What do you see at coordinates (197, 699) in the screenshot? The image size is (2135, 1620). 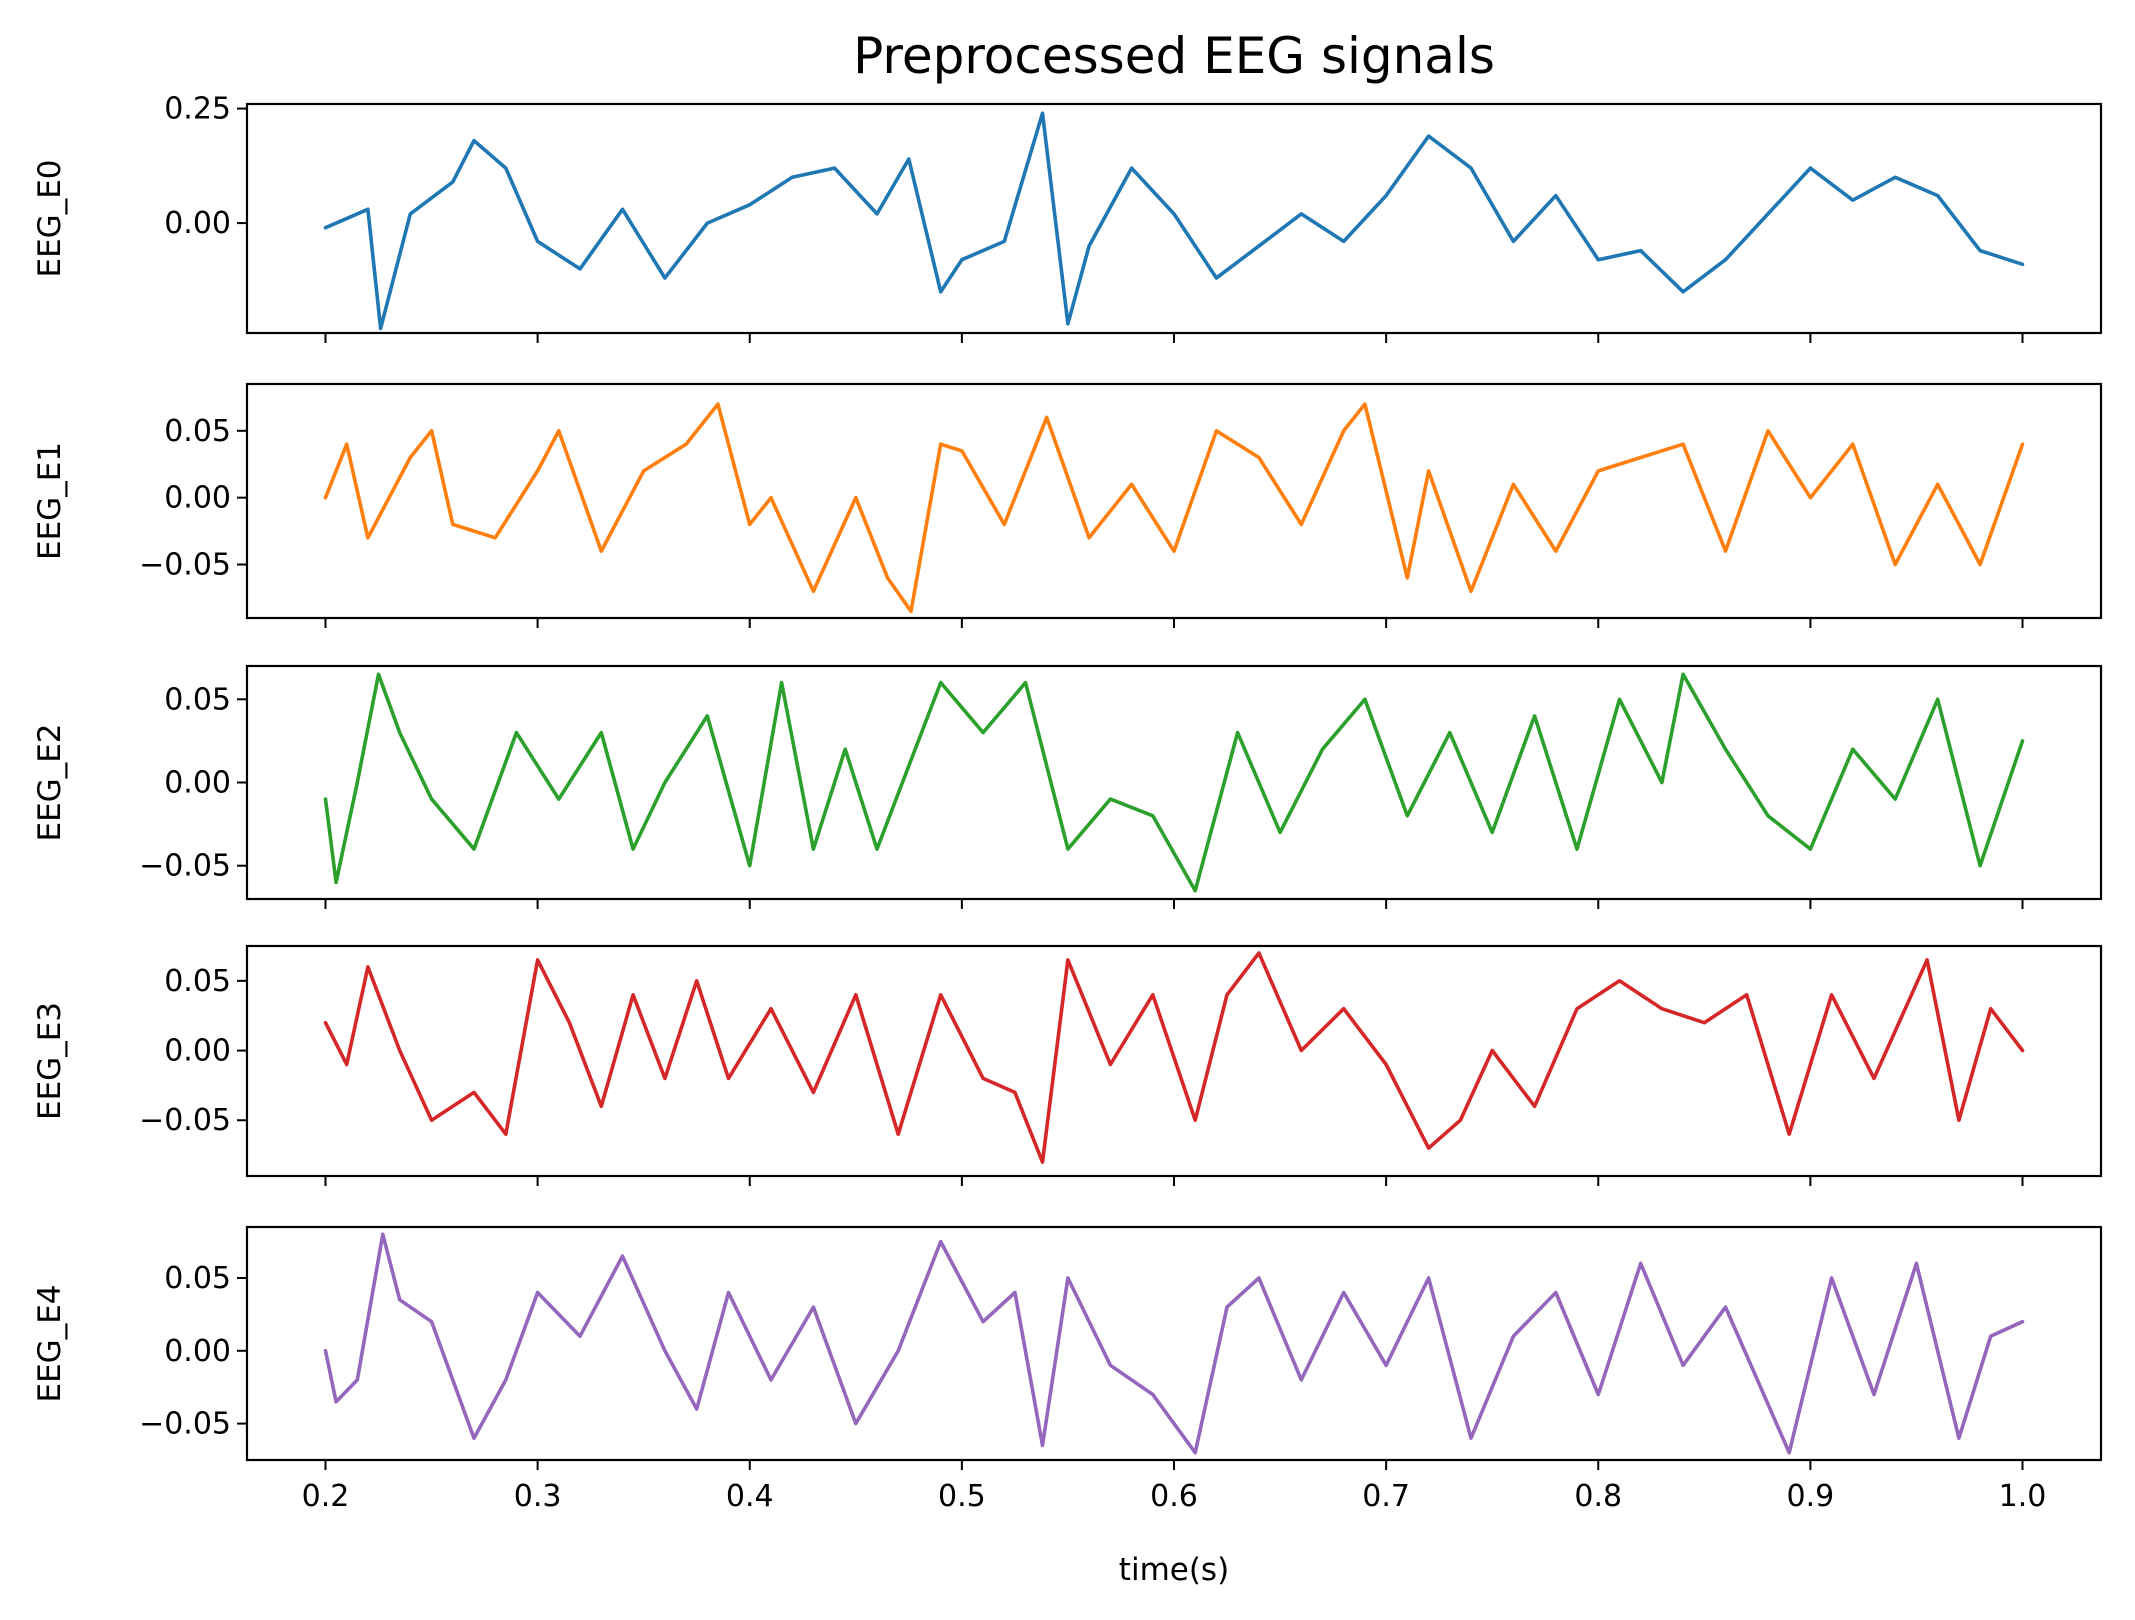 I see `y-tick-label-2-0: 0.05` at bounding box center [197, 699].